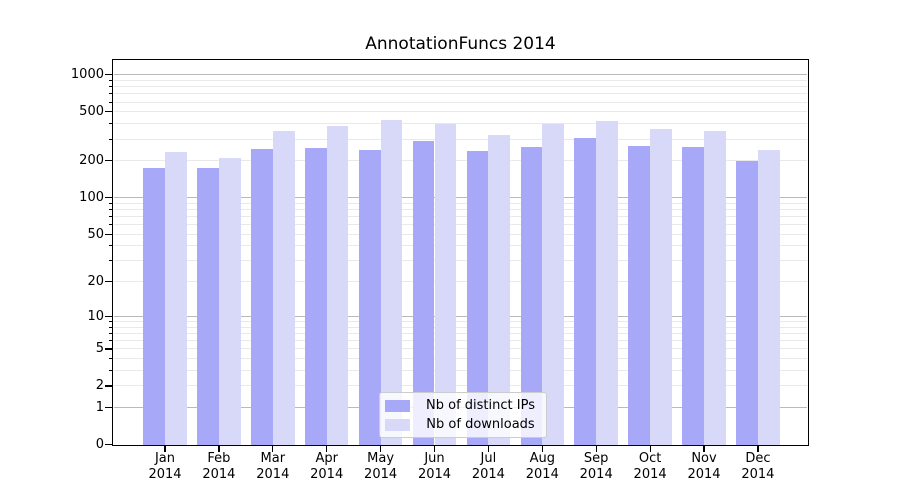  I want to click on x-tick-label-feb: Feb 2014, so click(219, 467).